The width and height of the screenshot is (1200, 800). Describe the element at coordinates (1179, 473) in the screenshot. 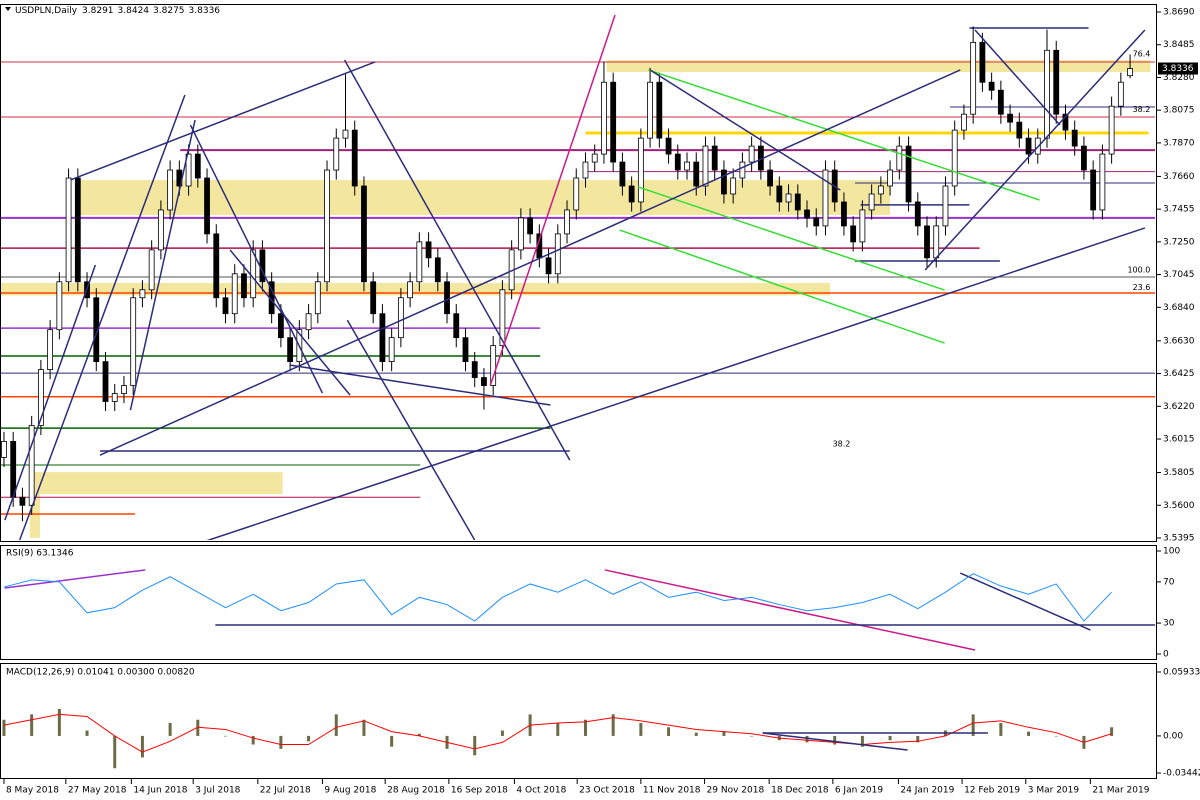

I see `y-tick-label: 3.5805` at that location.